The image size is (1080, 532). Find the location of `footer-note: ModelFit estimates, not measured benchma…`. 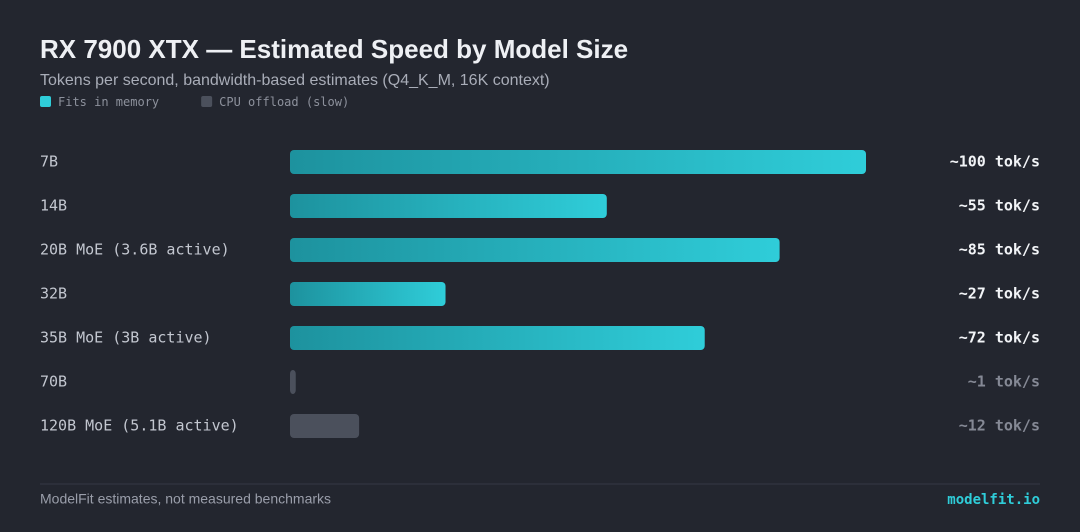

footer-note: ModelFit estimates, not measured benchma… is located at coordinates (185, 499).